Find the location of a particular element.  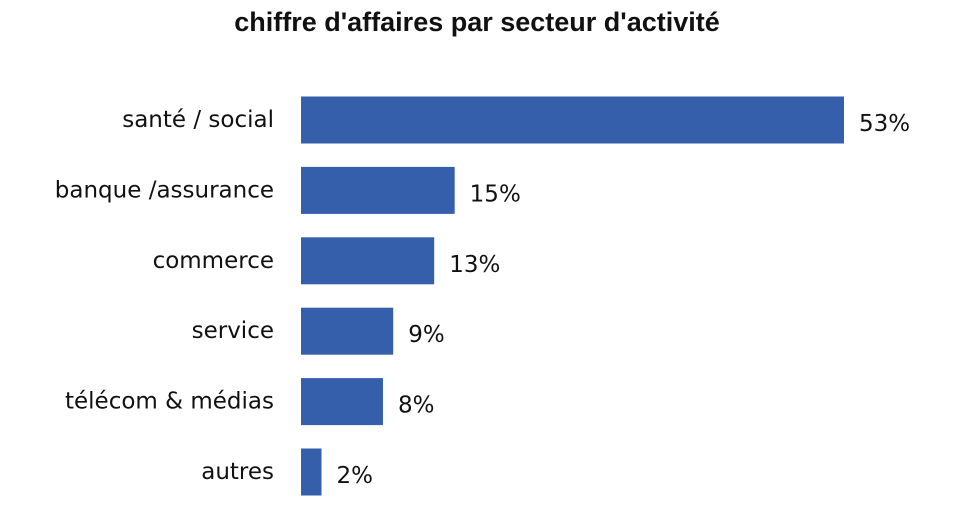

value-label: 13% is located at coordinates (474, 265).